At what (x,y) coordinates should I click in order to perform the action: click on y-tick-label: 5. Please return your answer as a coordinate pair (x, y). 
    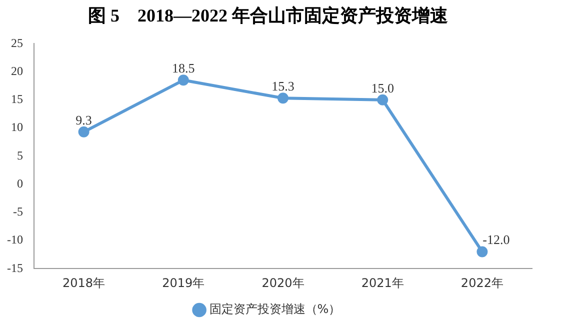
    Looking at the image, I should click on (19, 155).